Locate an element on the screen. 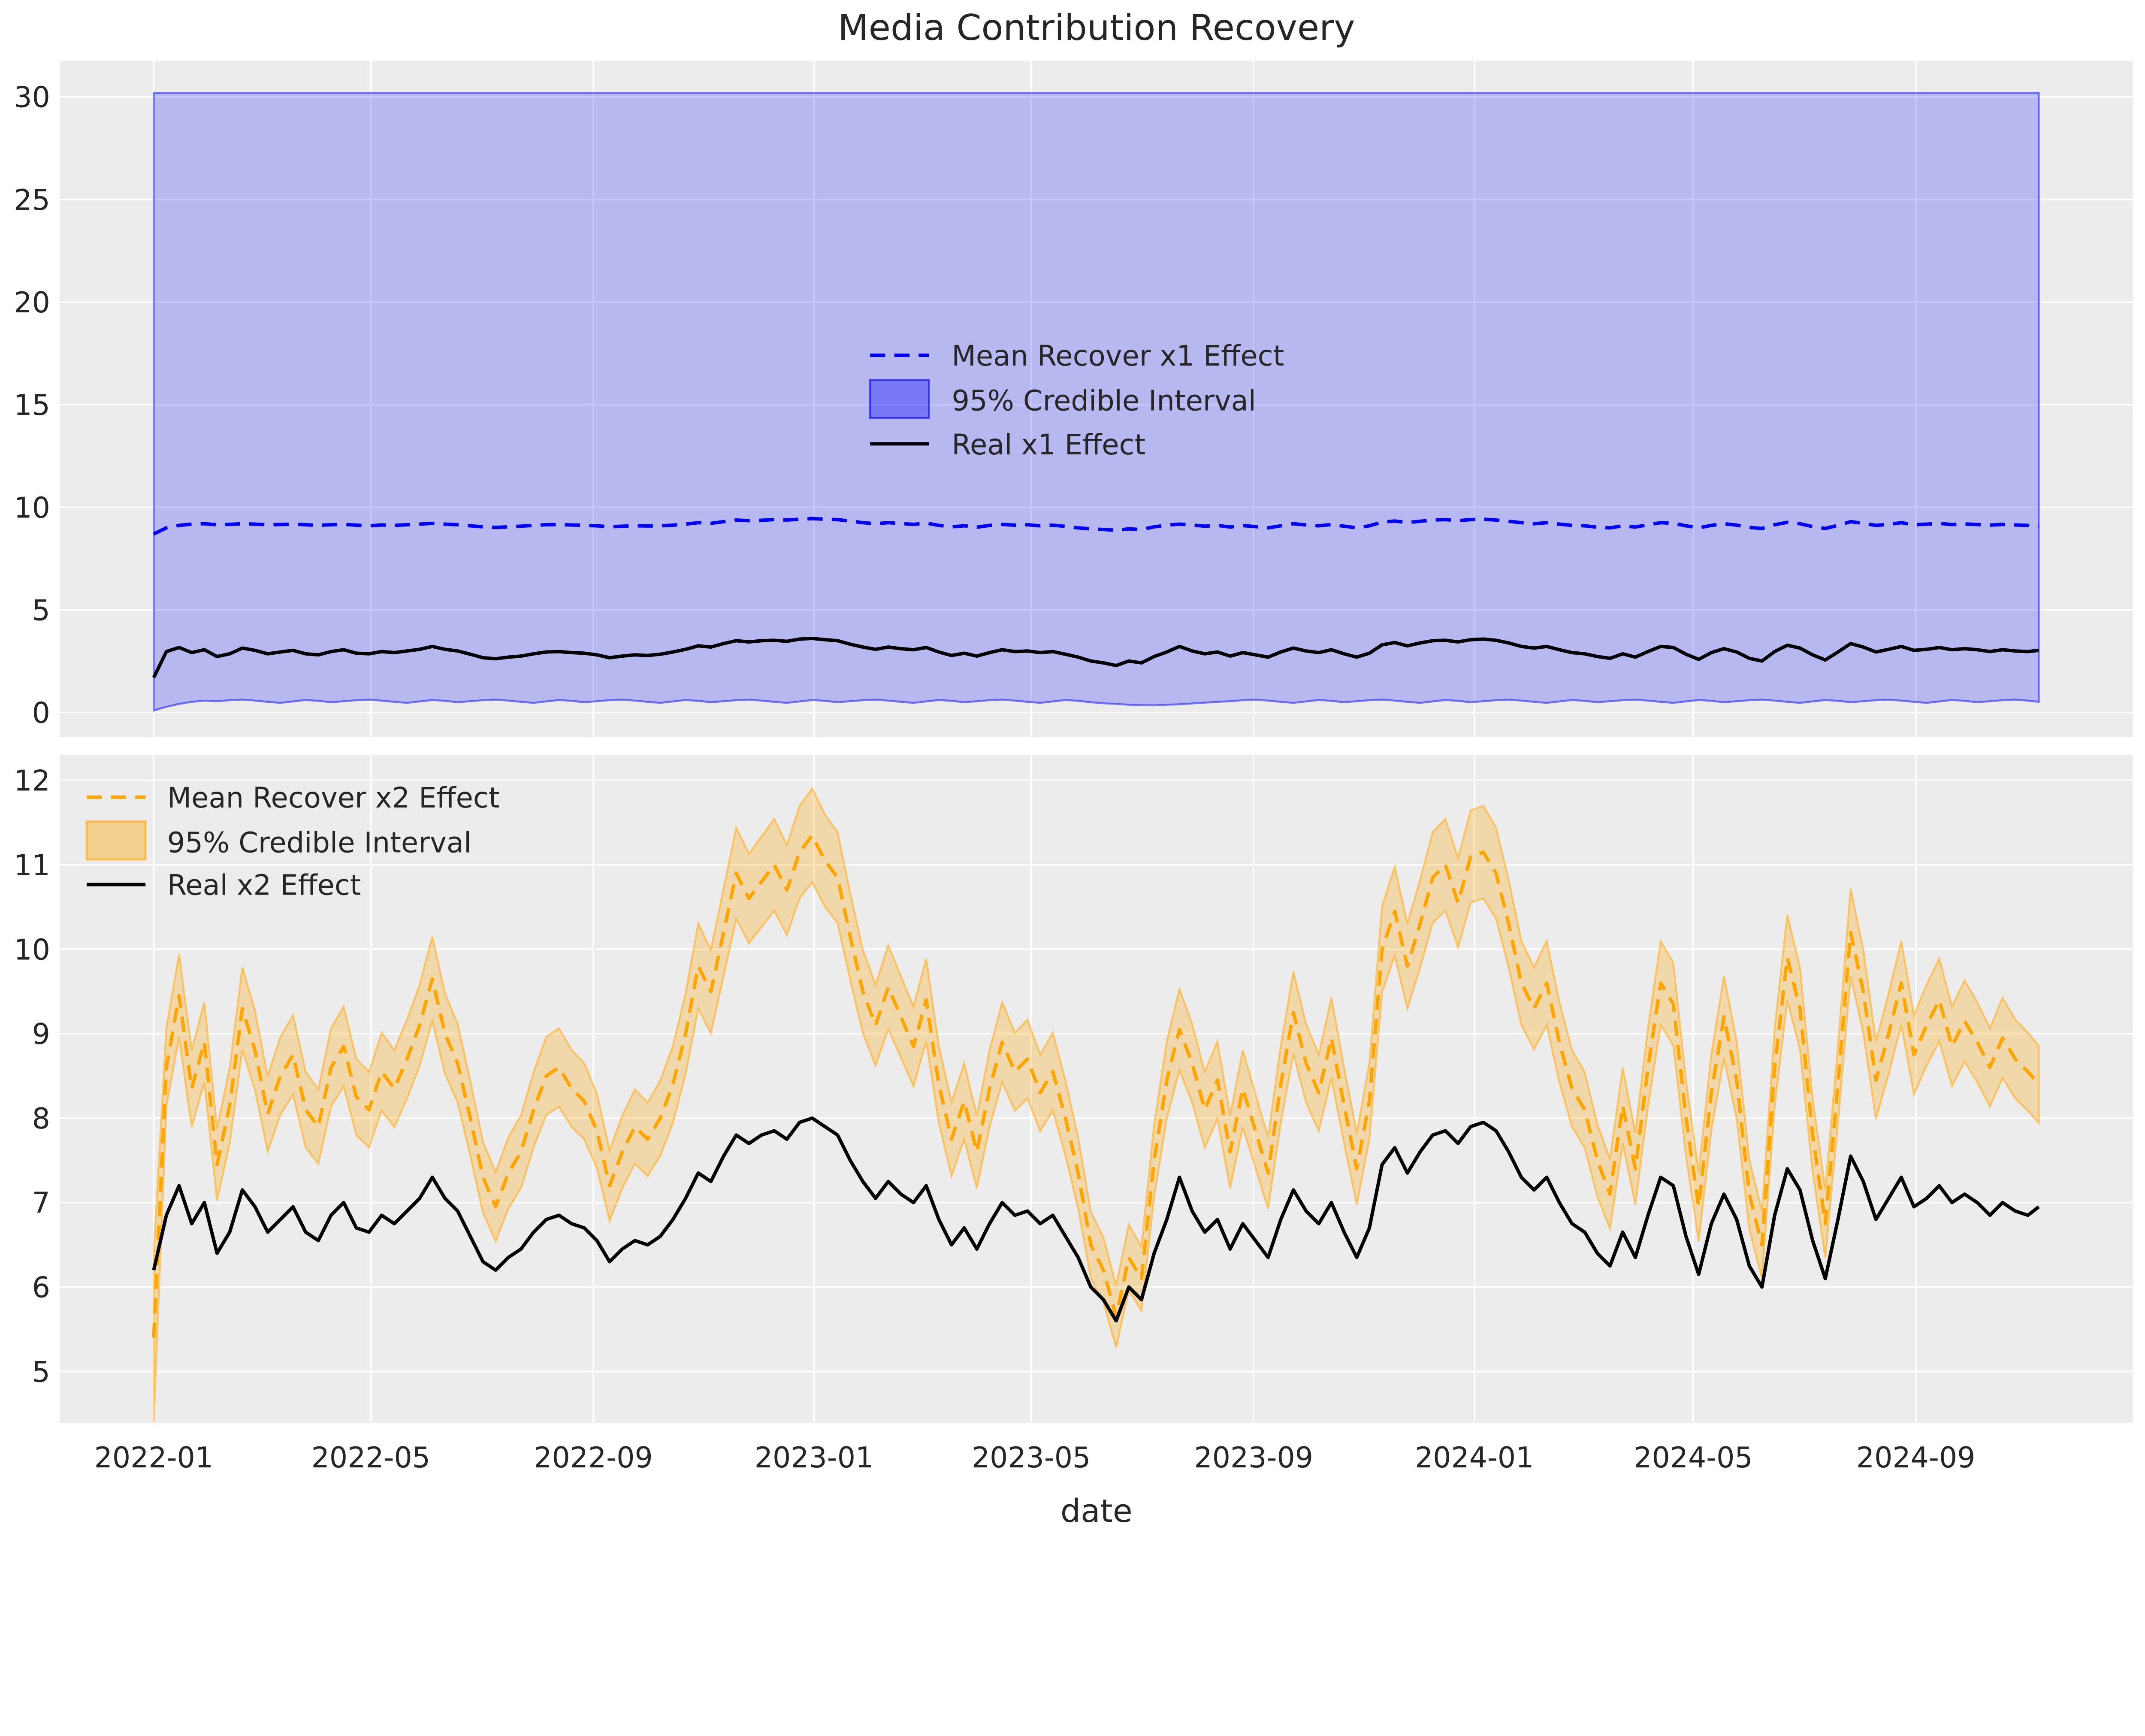 This screenshot has width=2145, height=1736. y-tick-label: 30 is located at coordinates (32, 97).